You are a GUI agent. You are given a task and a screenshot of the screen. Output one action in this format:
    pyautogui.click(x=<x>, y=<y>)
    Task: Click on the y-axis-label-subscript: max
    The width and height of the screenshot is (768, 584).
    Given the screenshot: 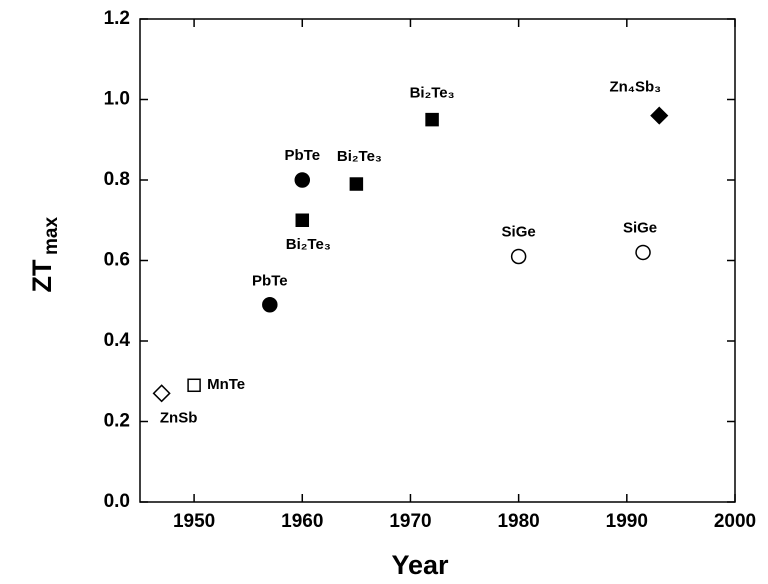 What is the action you would take?
    pyautogui.click(x=51, y=236)
    